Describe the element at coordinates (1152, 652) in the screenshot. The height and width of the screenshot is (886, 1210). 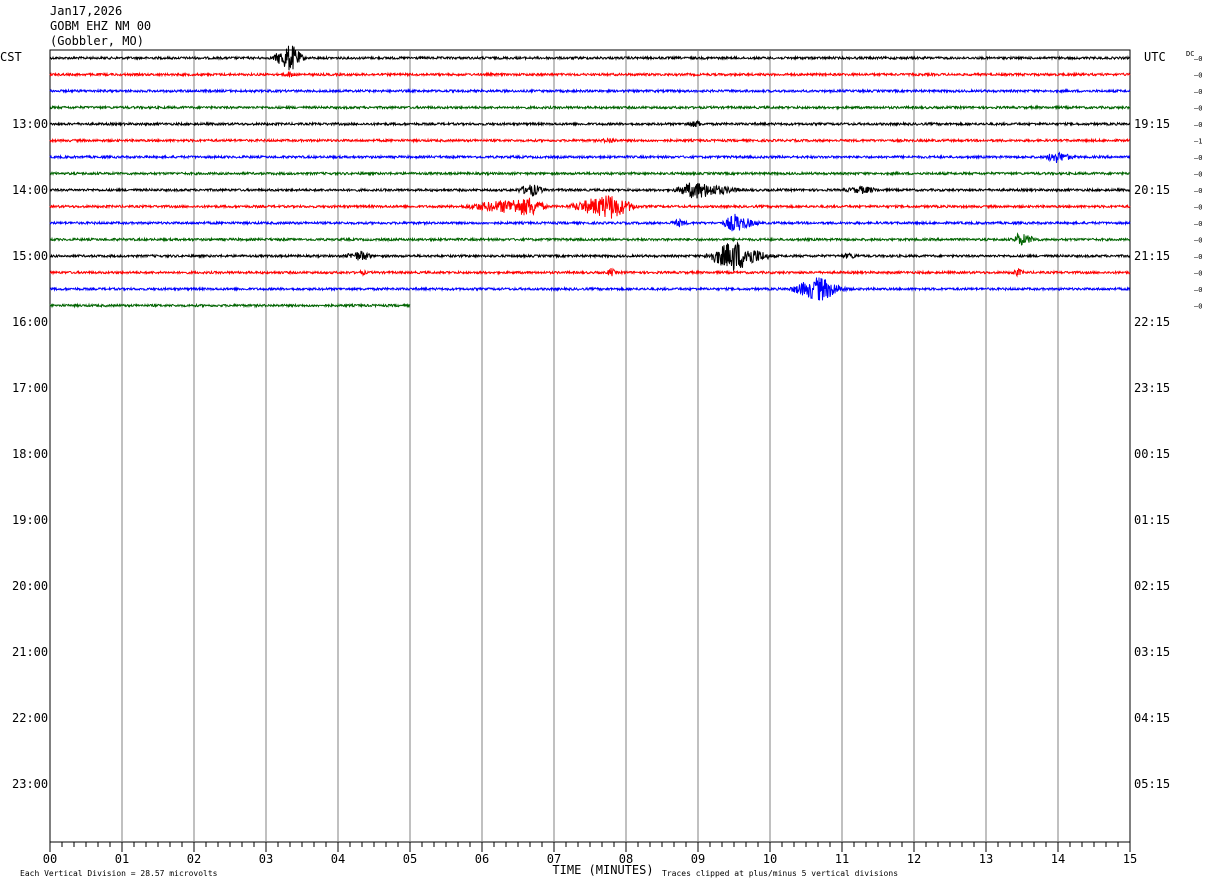
I see `right-hour-label: 03:15` at that location.